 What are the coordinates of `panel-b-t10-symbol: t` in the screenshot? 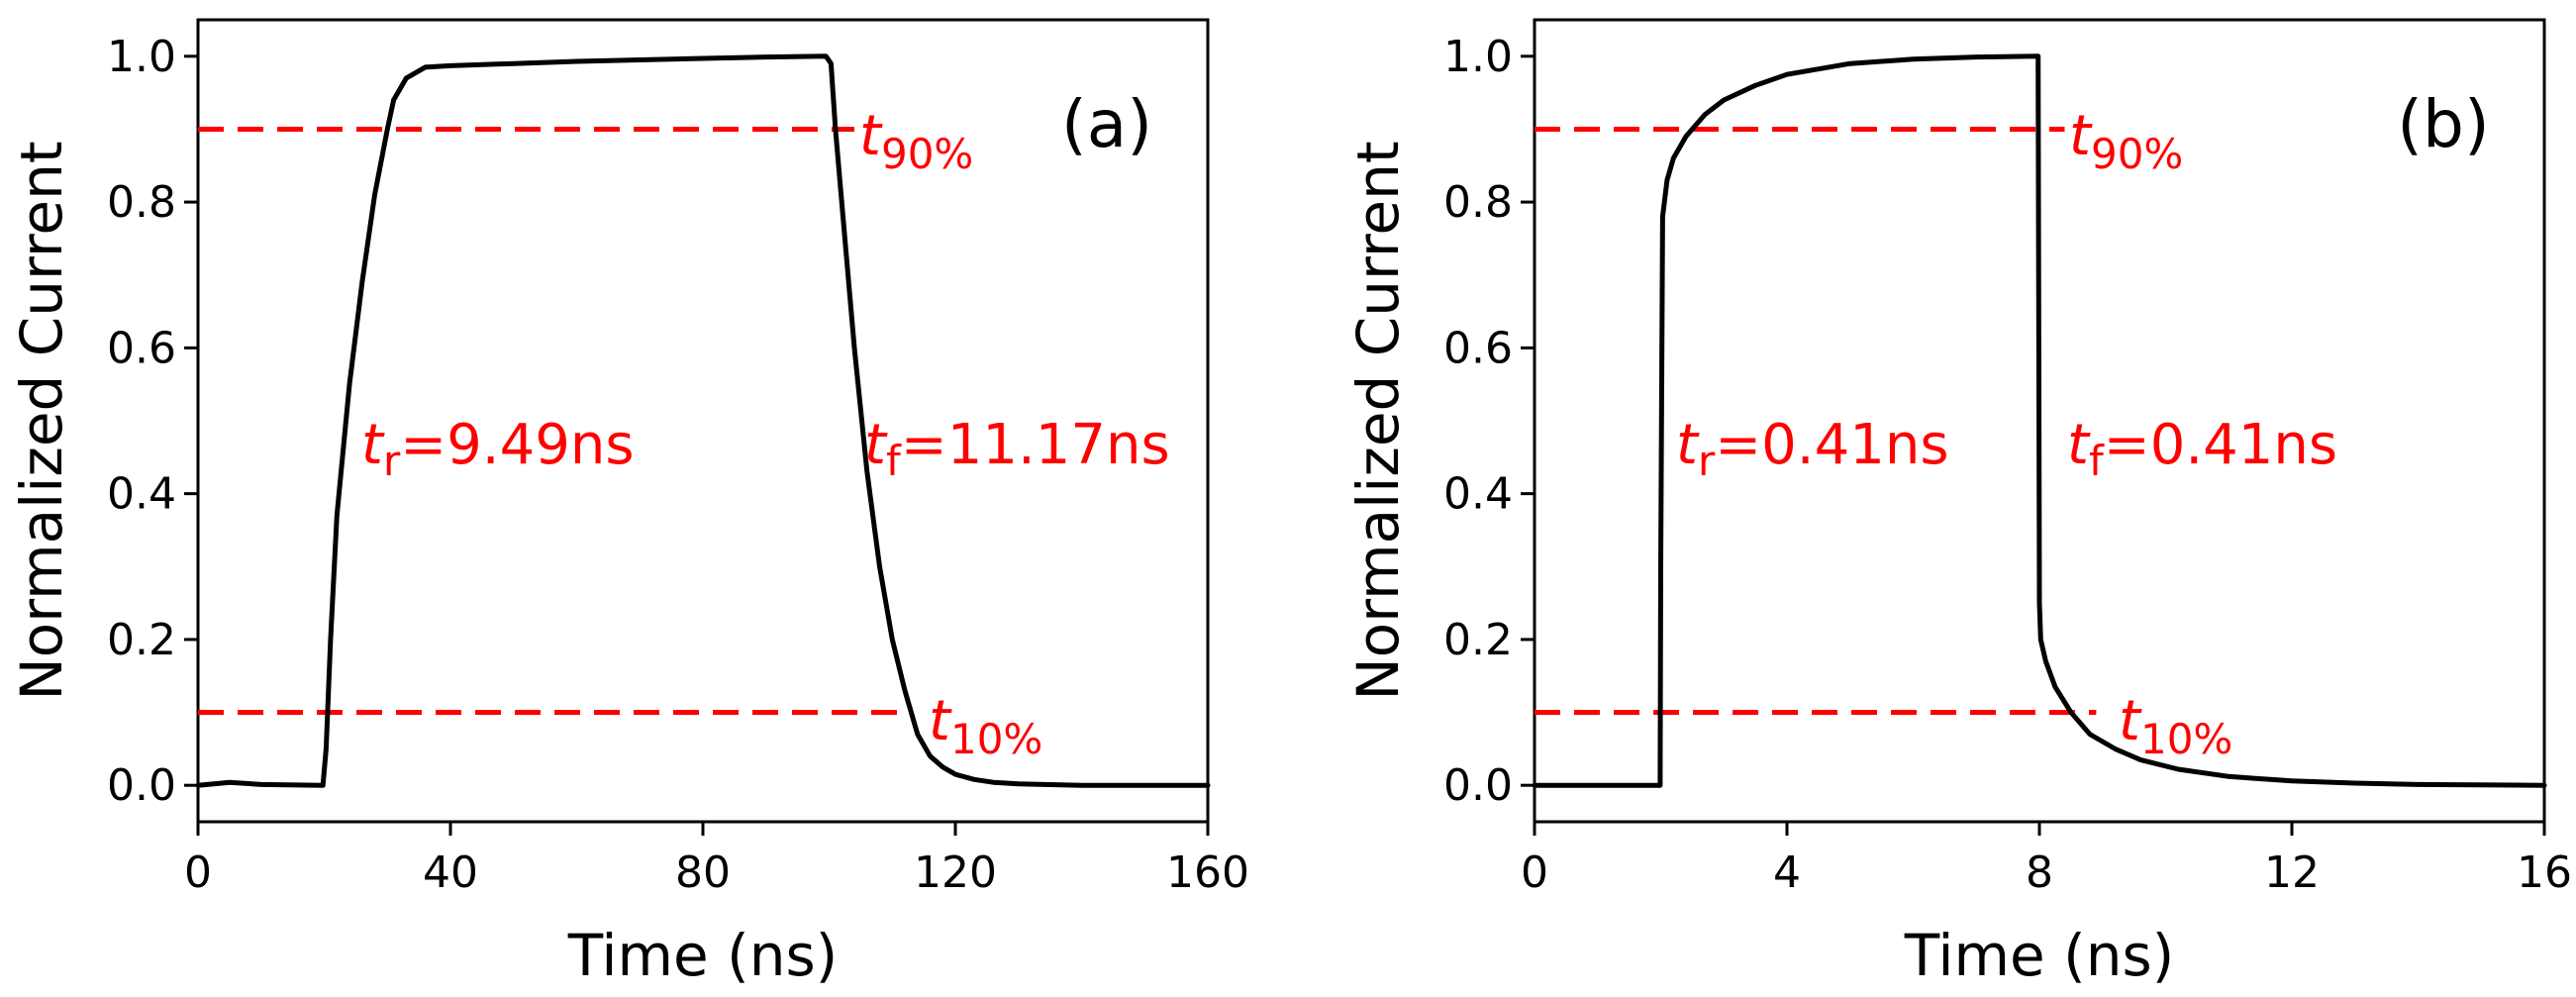 It's located at (2130, 721).